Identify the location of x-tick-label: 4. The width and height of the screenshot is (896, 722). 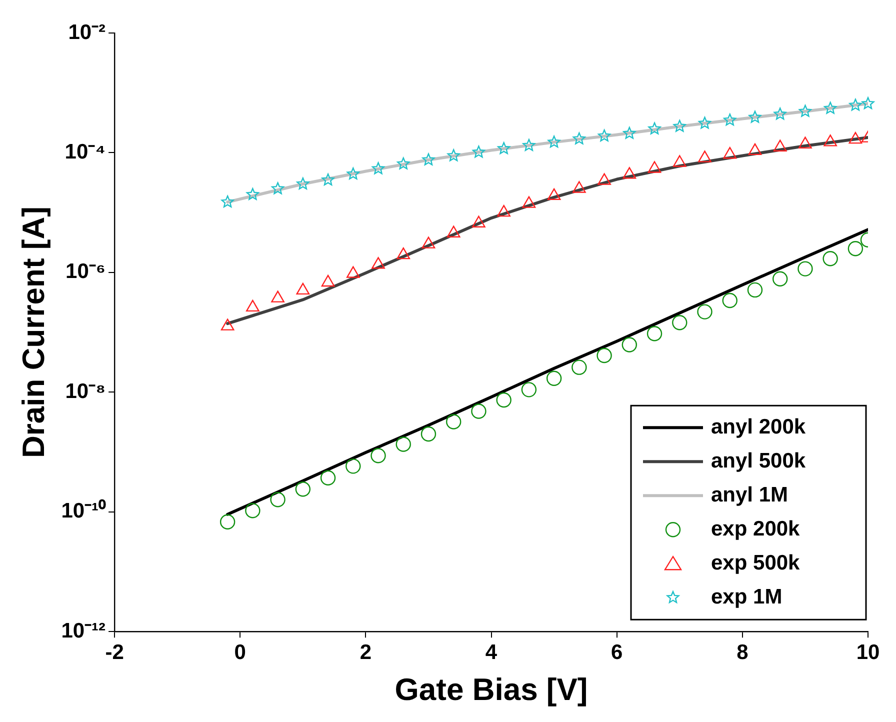
(491, 652).